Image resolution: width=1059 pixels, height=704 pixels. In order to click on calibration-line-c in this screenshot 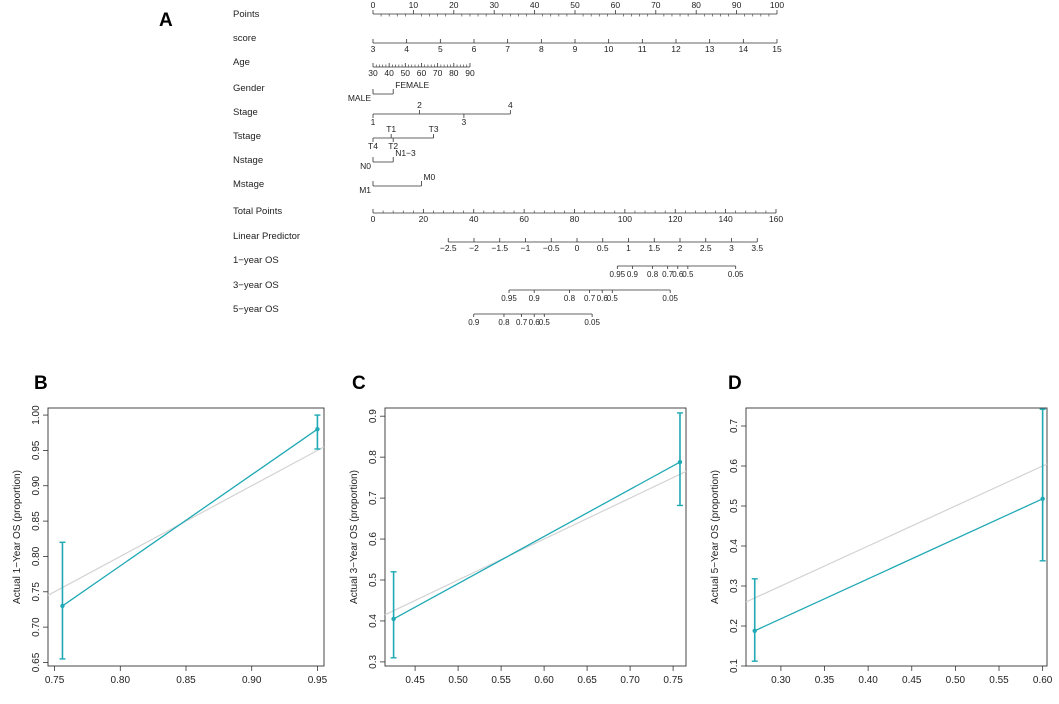, I will do `click(537, 540)`.